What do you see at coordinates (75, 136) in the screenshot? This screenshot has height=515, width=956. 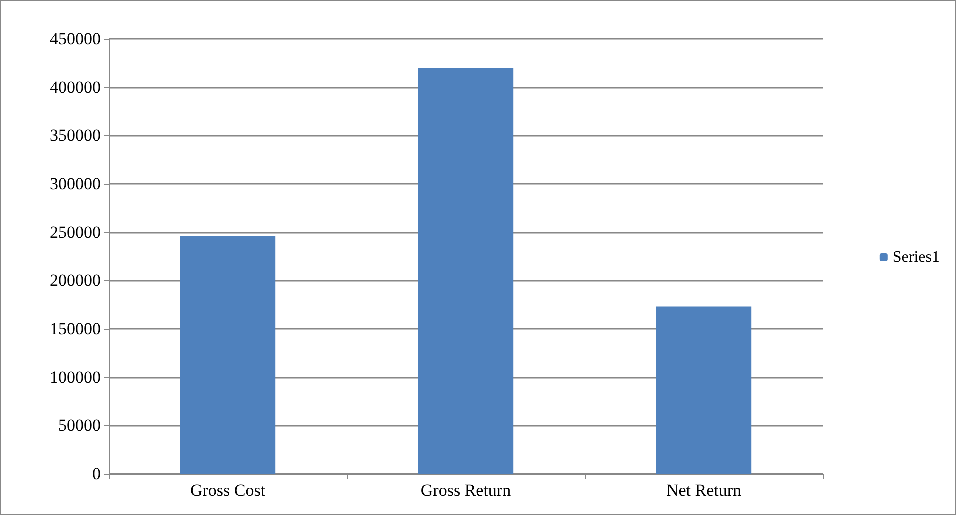 I see `y-tick-label: 350000` at bounding box center [75, 136].